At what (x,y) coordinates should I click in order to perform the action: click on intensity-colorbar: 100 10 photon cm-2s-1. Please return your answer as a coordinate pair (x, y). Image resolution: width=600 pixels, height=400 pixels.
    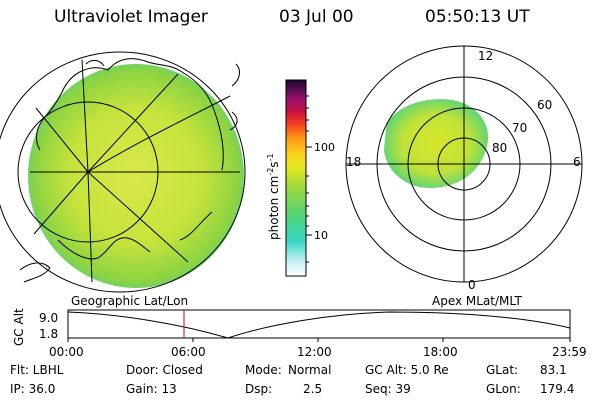
    Looking at the image, I should click on (300, 178).